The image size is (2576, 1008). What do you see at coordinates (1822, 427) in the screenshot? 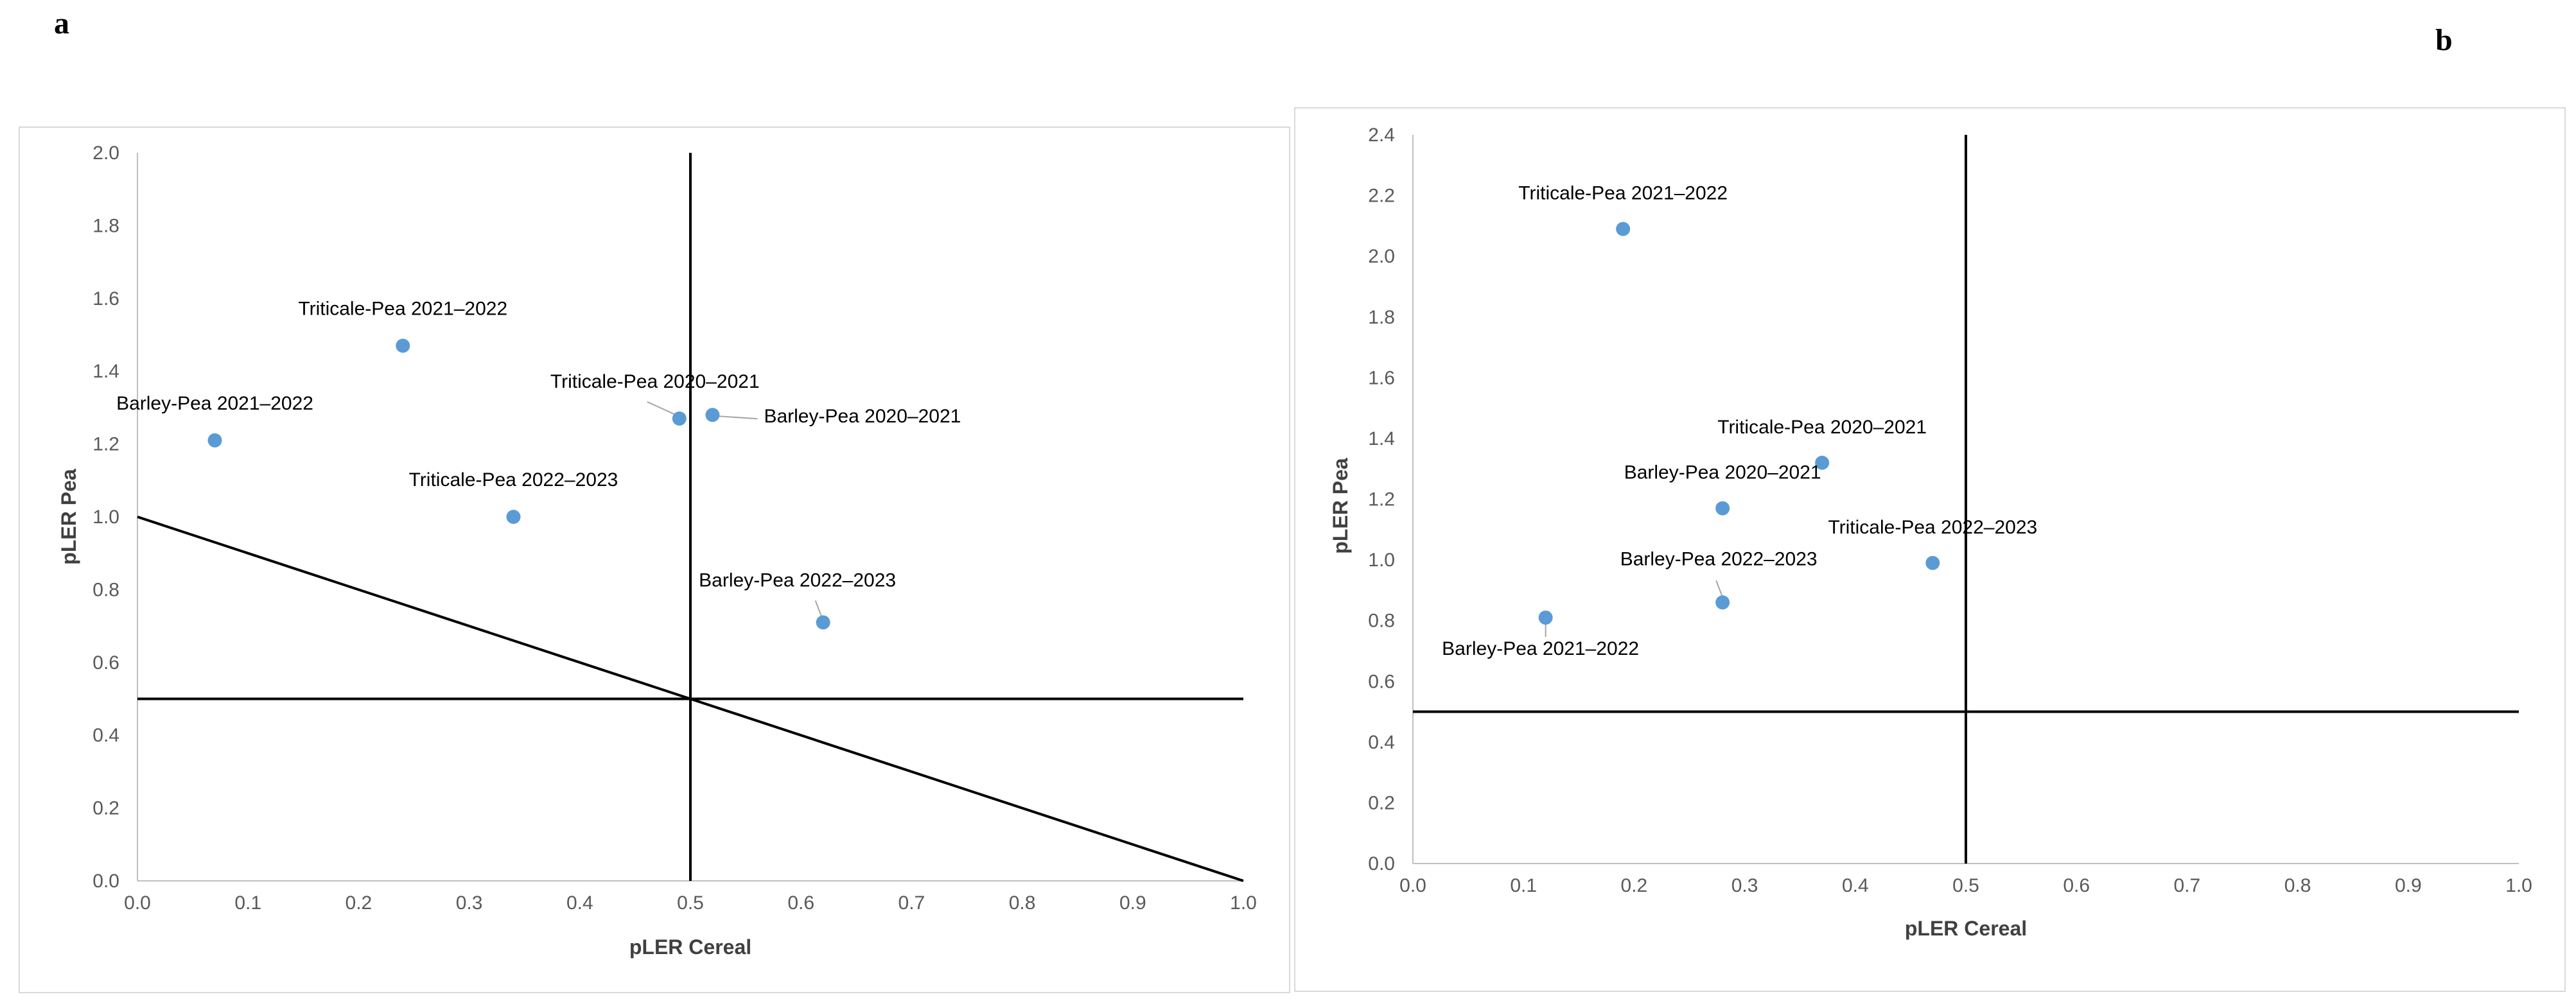
I see `chart-b-data-label: Triticale-Pea 2020–2021` at bounding box center [1822, 427].